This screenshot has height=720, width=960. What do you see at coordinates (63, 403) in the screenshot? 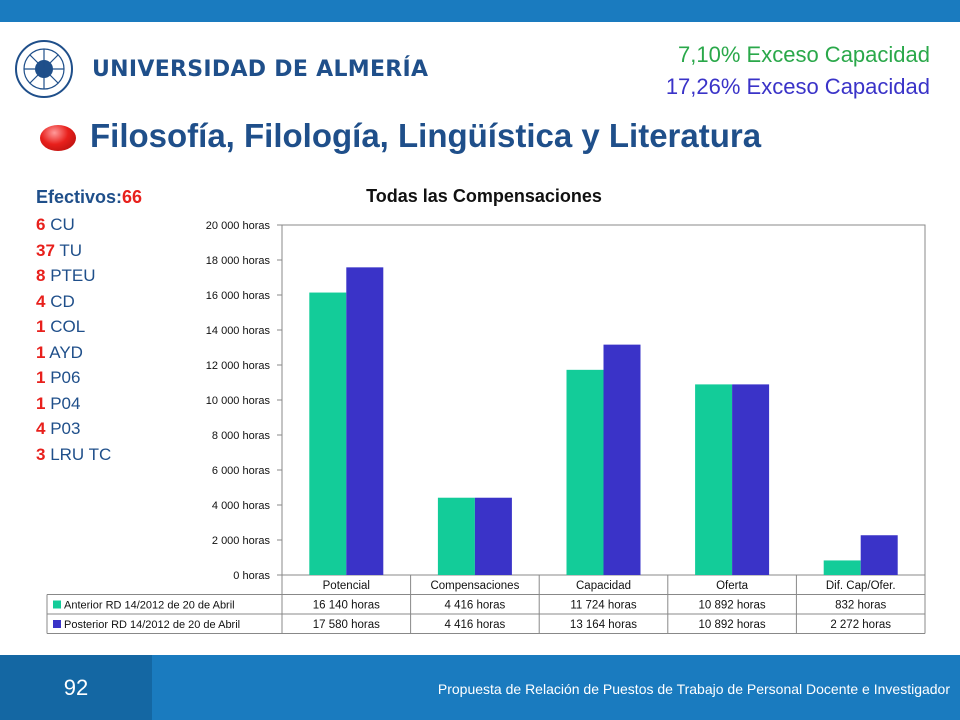
I see `staff-code: P04` at bounding box center [63, 403].